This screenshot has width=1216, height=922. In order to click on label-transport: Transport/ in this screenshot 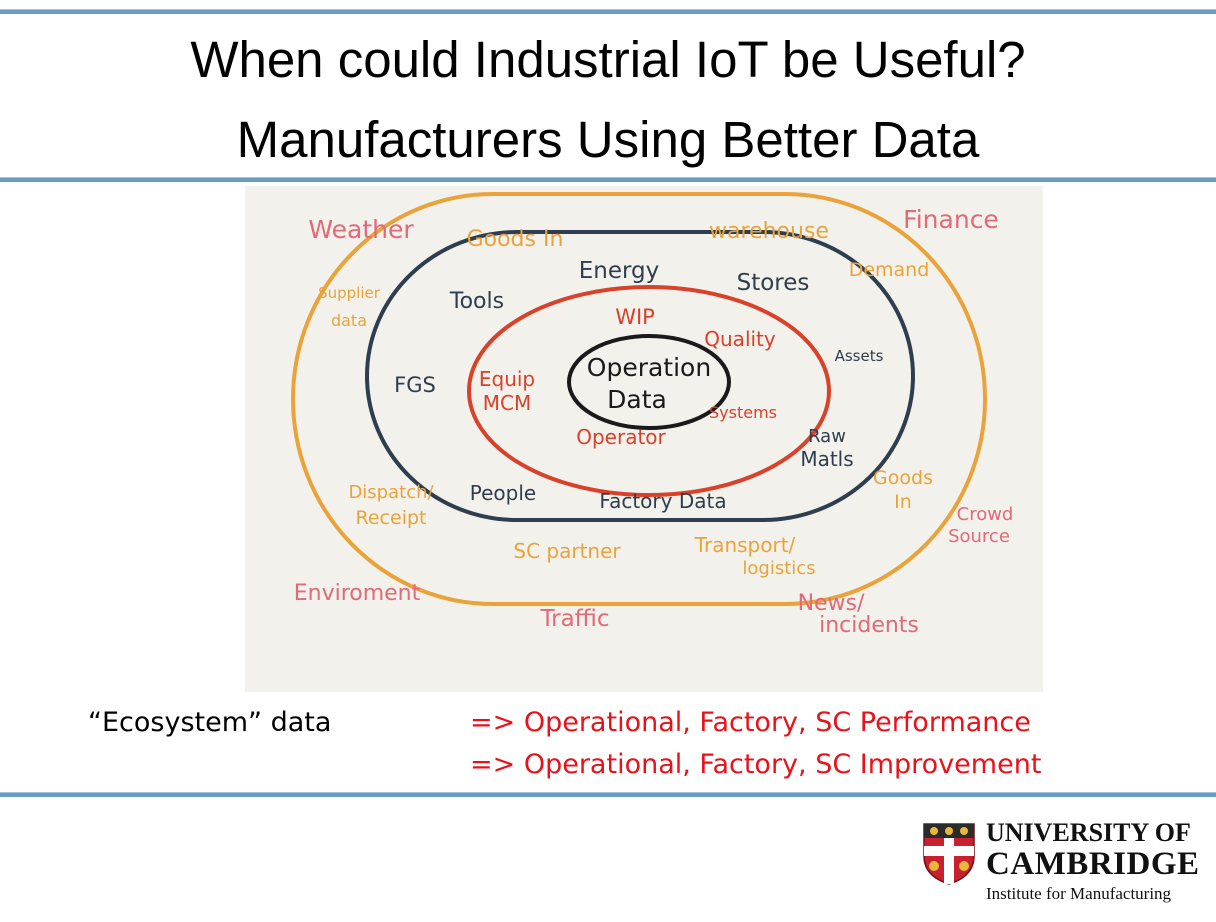, I will do `click(745, 545)`.